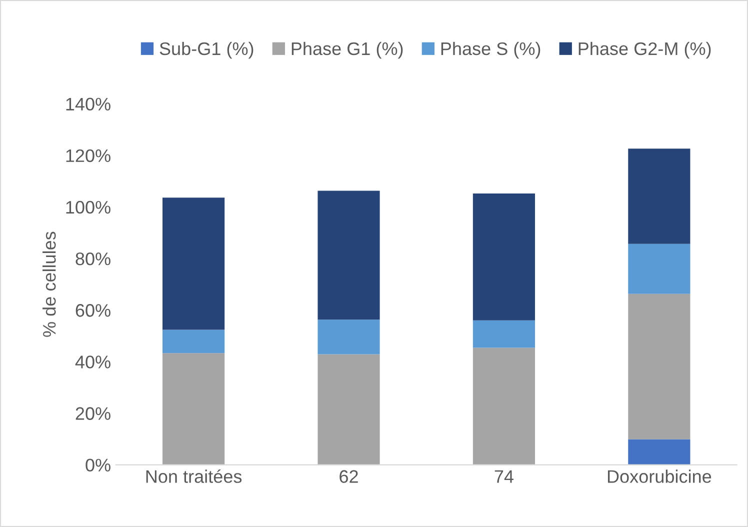 This screenshot has width=748, height=527. What do you see at coordinates (88, 104) in the screenshot?
I see `y-tick-label: 140%` at bounding box center [88, 104].